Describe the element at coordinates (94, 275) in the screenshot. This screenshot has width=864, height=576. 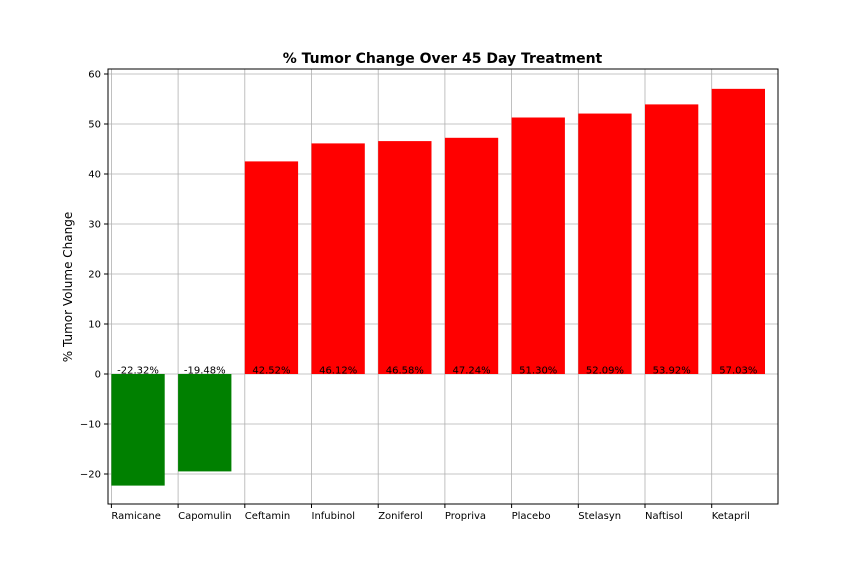
I see `y-tick-label: 20` at that location.